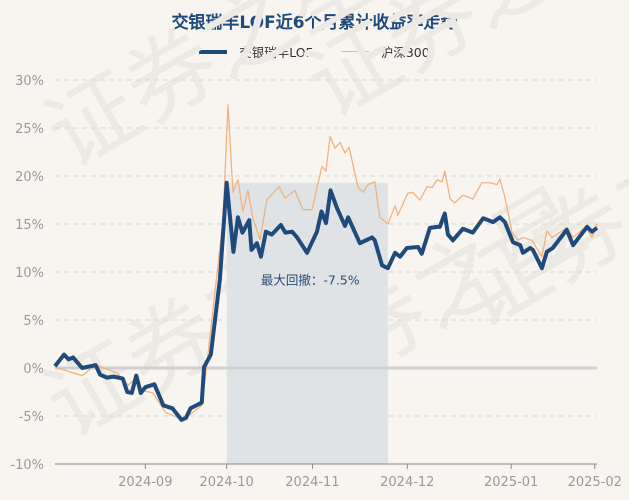 The width and height of the screenshot is (629, 500). I want to click on y-tick-label: 10%, so click(29, 273).